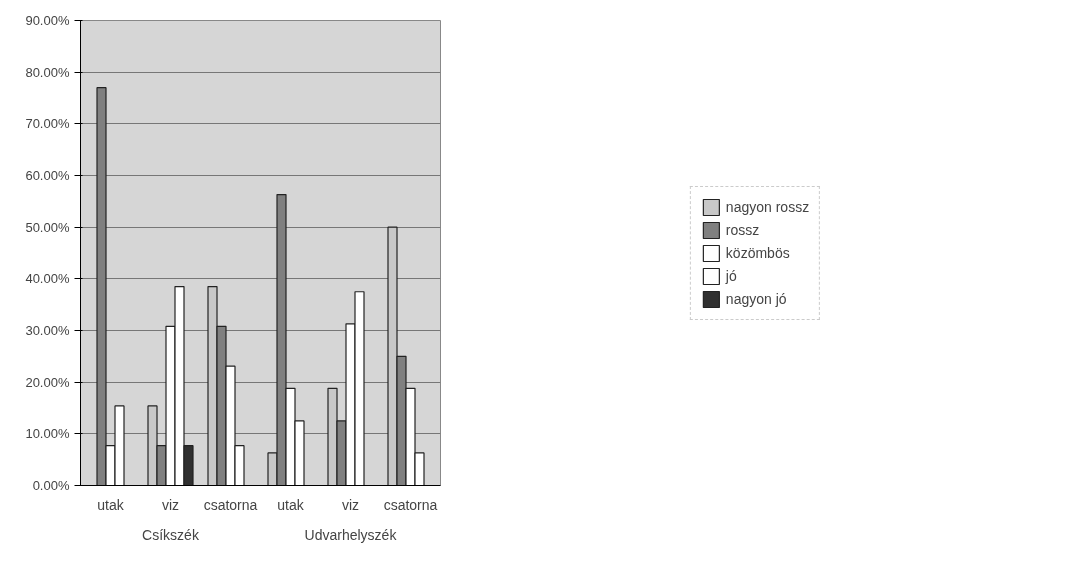 The width and height of the screenshot is (1082, 561). Describe the element at coordinates (756, 298) in the screenshot. I see `legend-label: nagyon jó` at that location.